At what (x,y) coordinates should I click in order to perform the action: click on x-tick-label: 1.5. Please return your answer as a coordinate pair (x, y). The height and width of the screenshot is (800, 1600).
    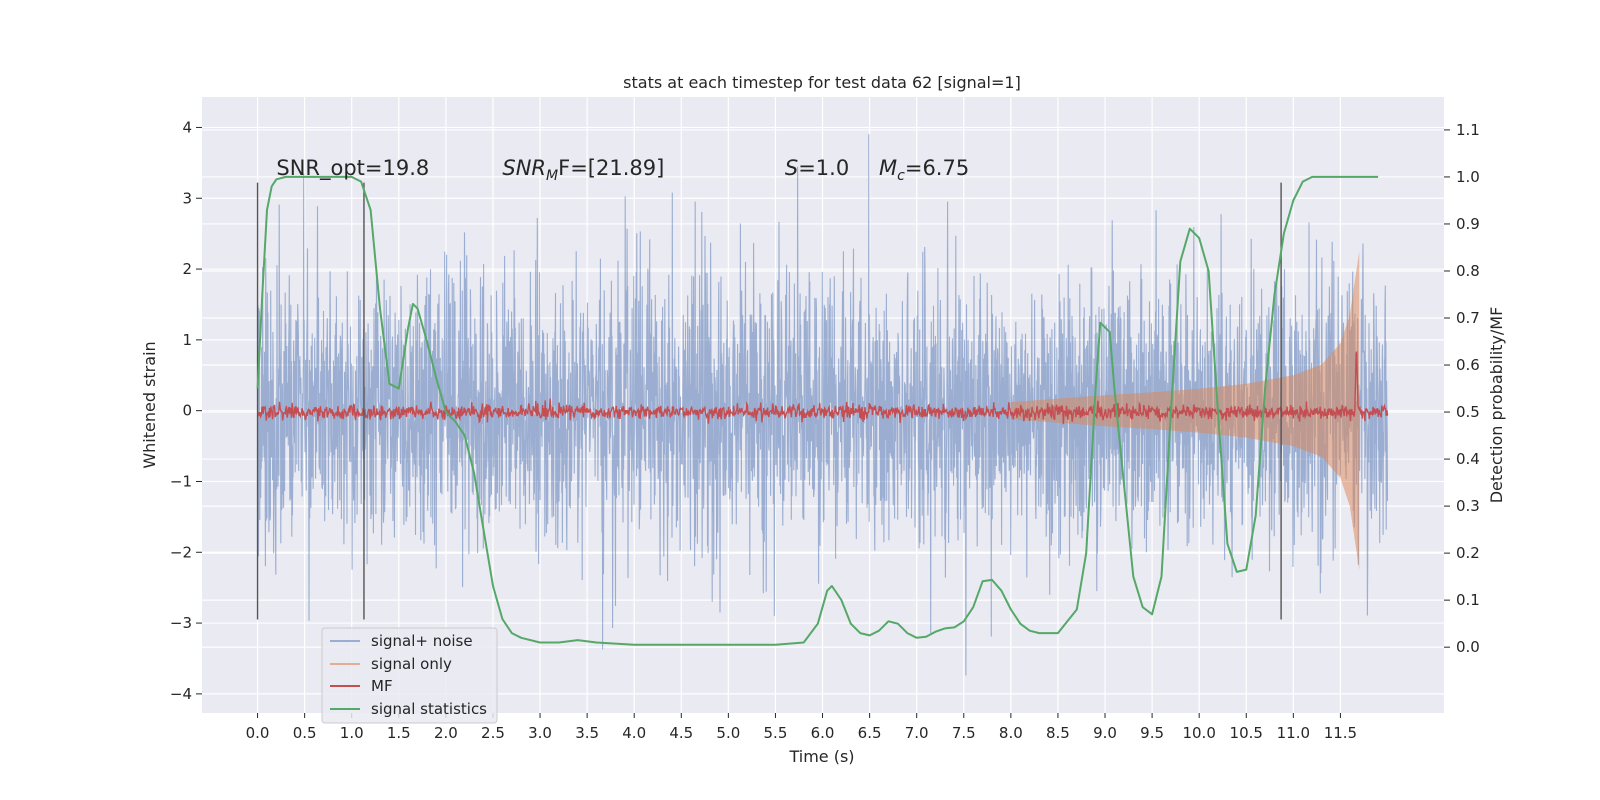
    Looking at the image, I should click on (399, 733).